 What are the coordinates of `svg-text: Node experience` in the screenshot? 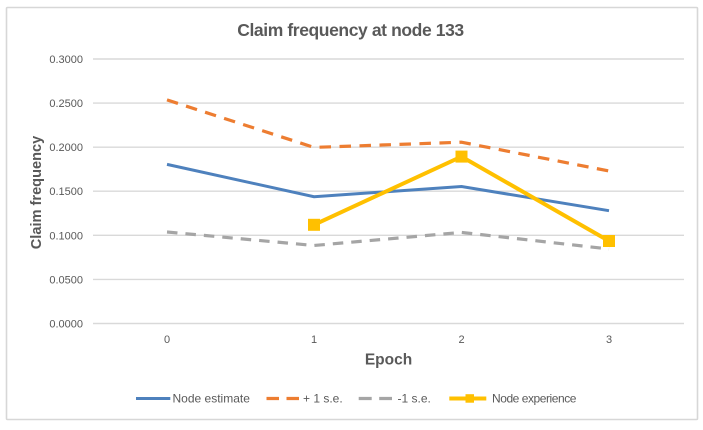 It's located at (534, 399).